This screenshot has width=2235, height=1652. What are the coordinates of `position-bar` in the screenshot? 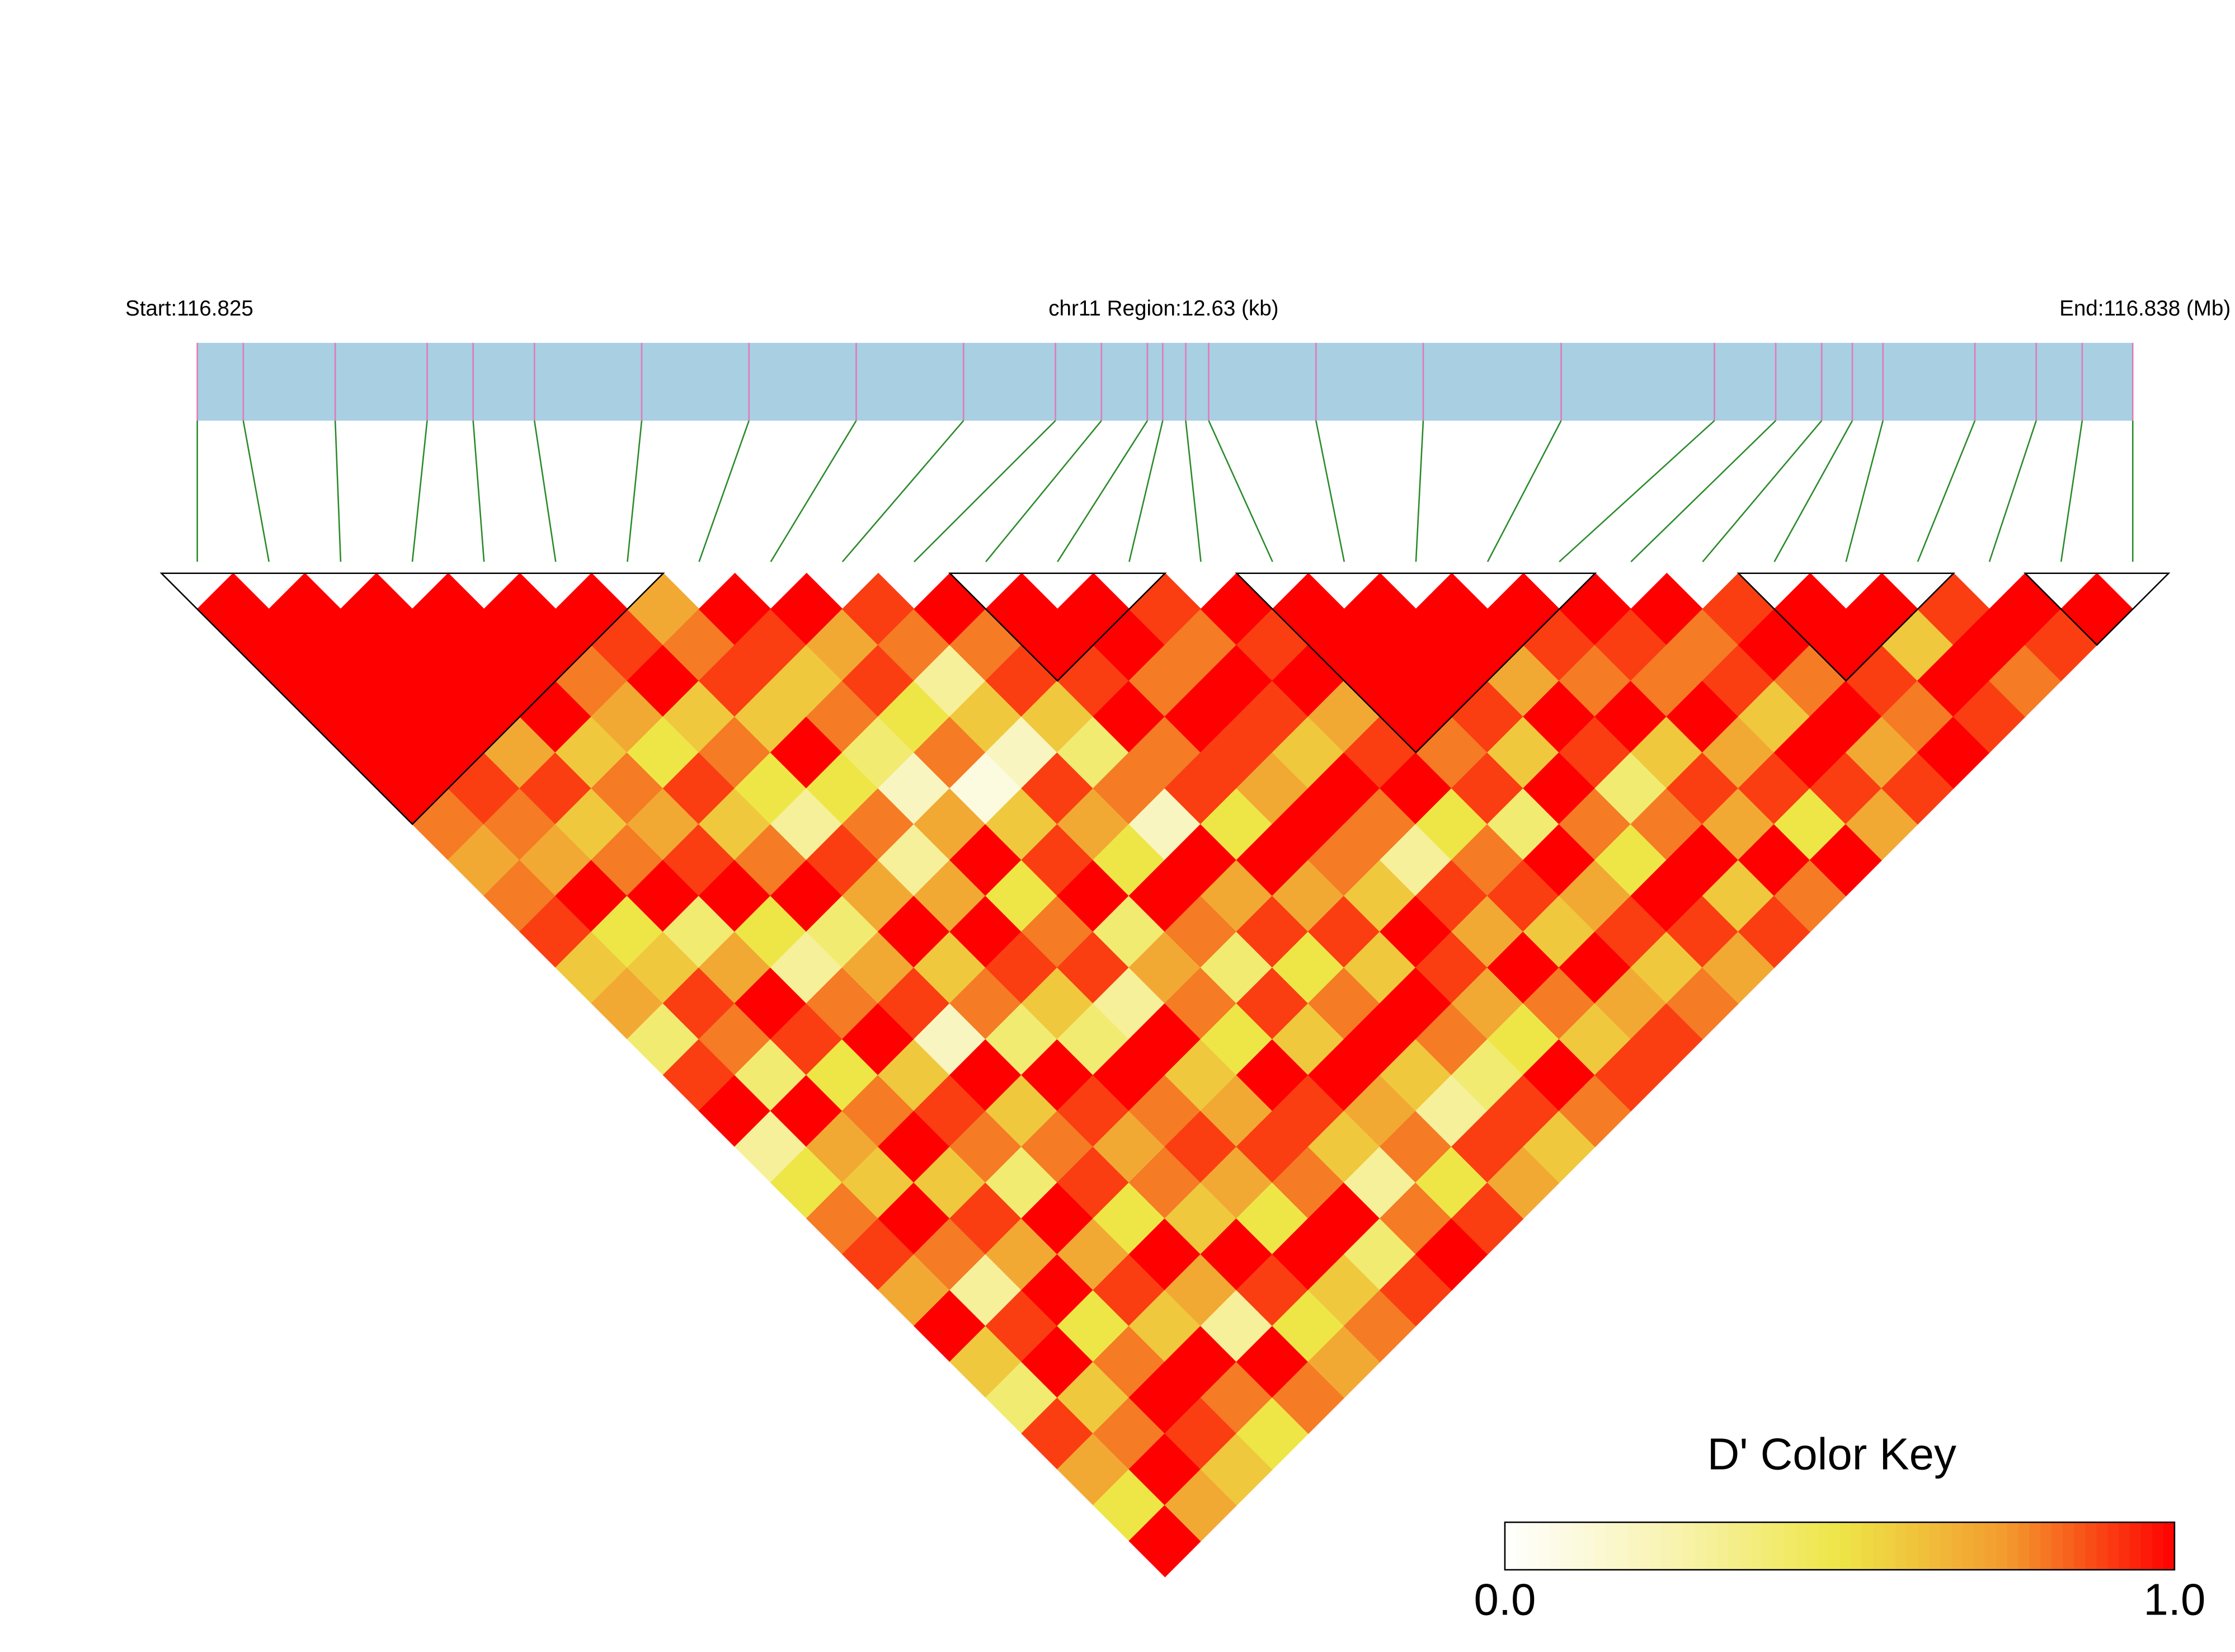 It's located at (1165, 381).